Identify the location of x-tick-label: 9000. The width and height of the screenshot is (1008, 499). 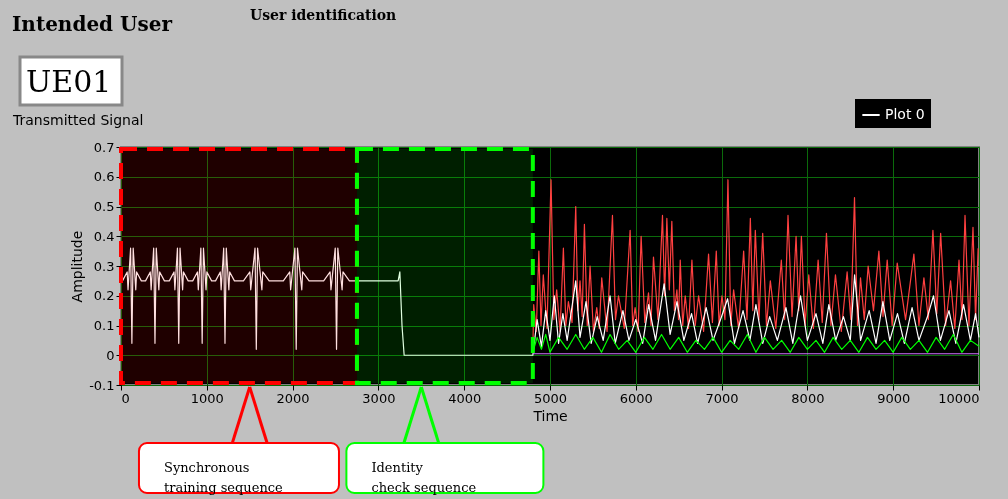
(894, 398).